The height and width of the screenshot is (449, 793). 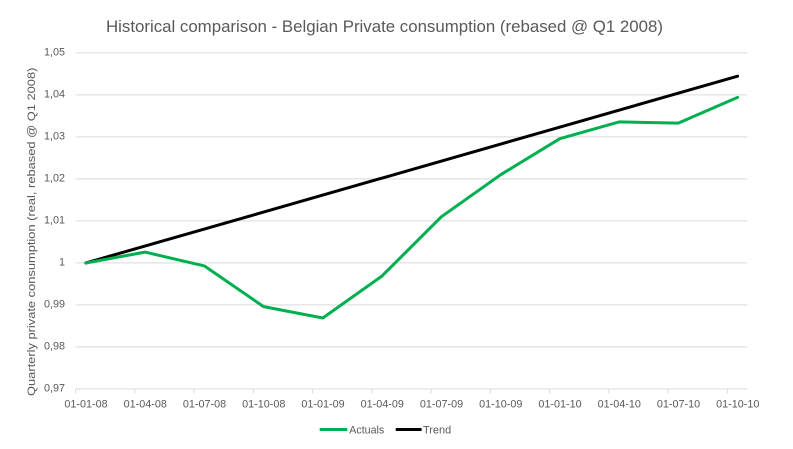 What do you see at coordinates (619, 404) in the screenshot?
I see `svg-text: 01-04-10` at bounding box center [619, 404].